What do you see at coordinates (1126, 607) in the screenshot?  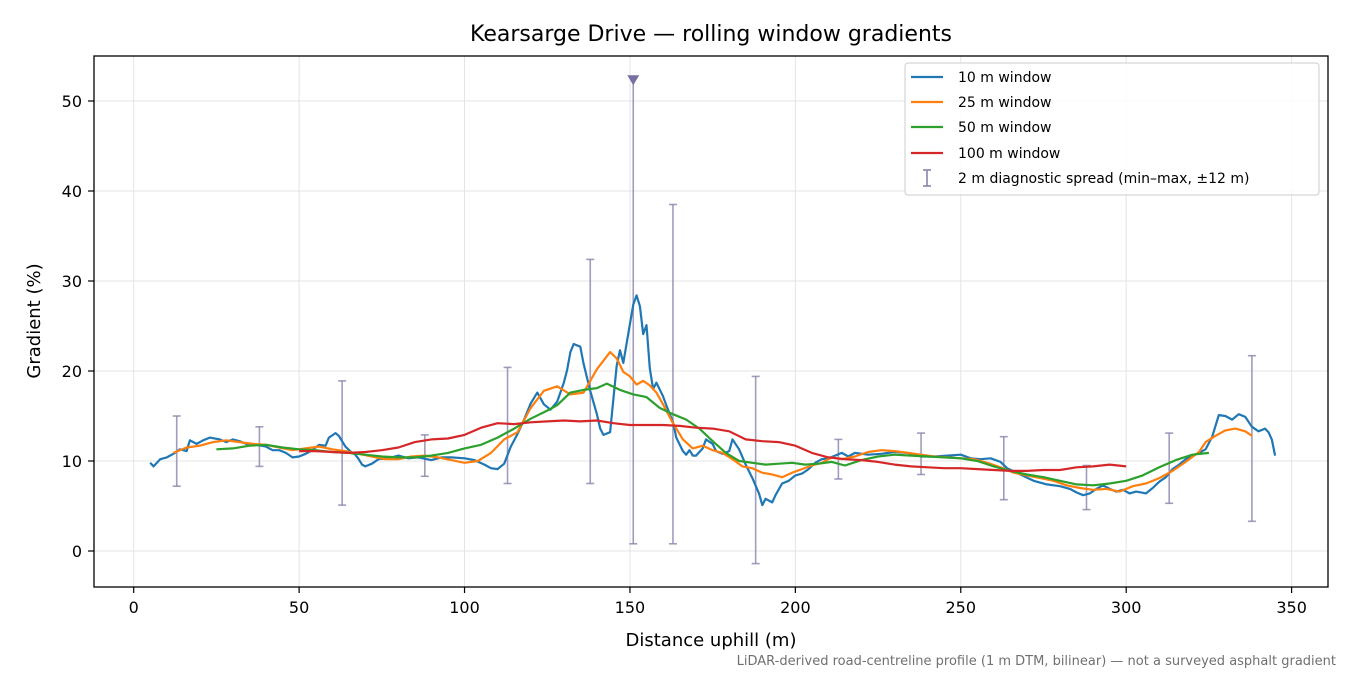 I see `x-tick-label: 300` at bounding box center [1126, 607].